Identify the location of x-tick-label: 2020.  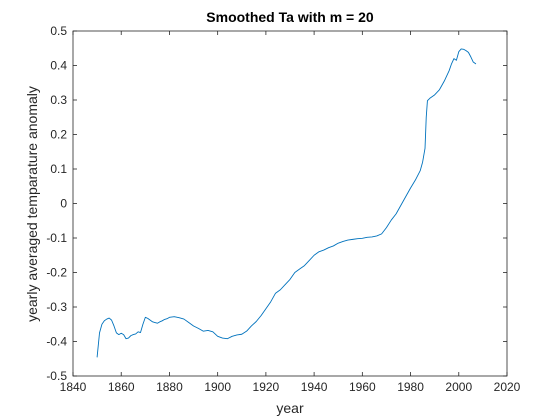
(507, 387).